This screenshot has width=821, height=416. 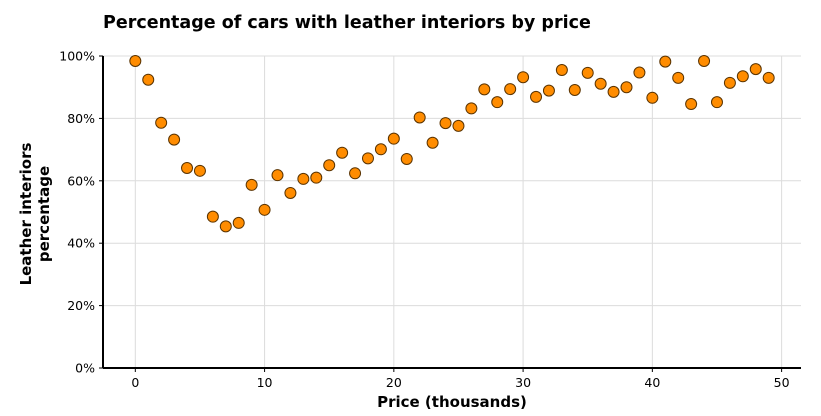 What do you see at coordinates (81, 243) in the screenshot?
I see `y-tick-label: 40%` at bounding box center [81, 243].